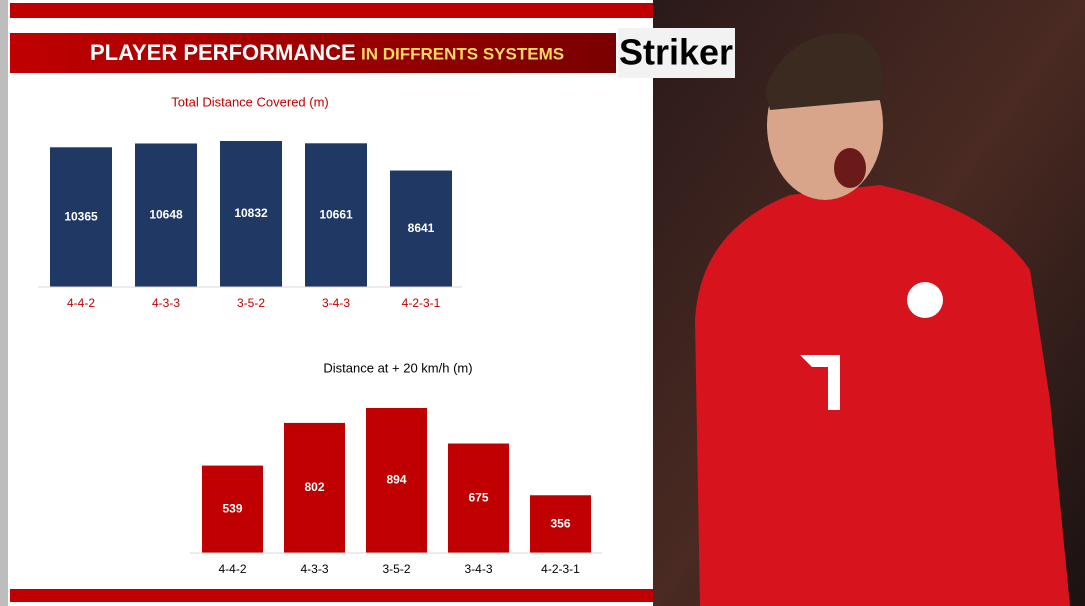 The width and height of the screenshot is (1085, 606). What do you see at coordinates (462, 53) in the screenshot?
I see `header-subtitle: IN DIFFRENTS SYSTEMS` at bounding box center [462, 53].